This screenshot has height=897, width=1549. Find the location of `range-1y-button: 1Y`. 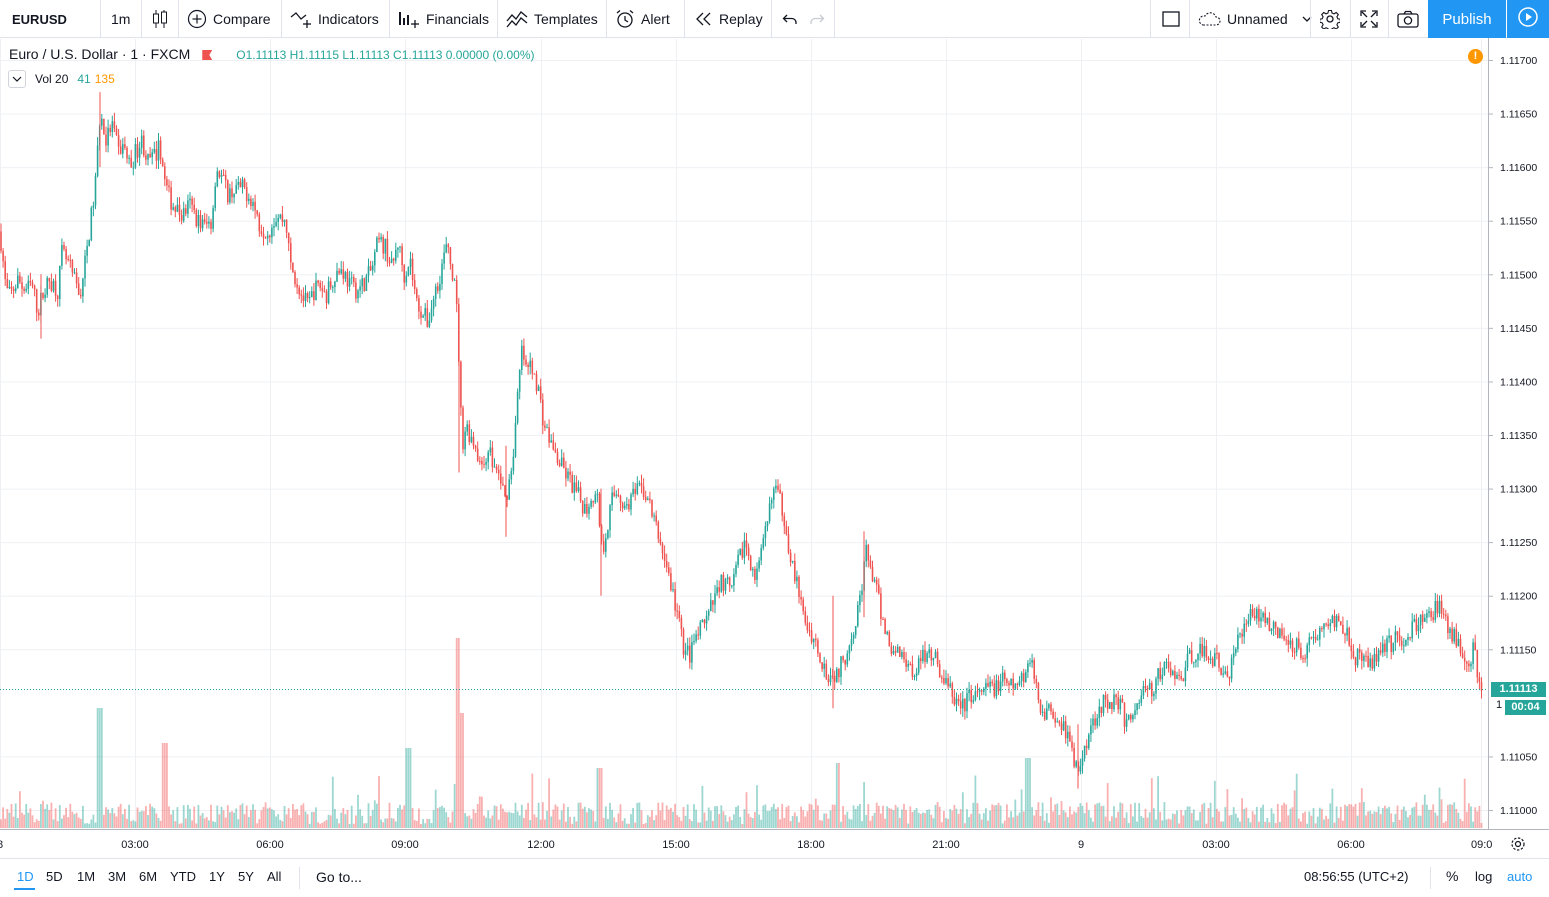

range-1y-button: 1Y is located at coordinates (217, 876).